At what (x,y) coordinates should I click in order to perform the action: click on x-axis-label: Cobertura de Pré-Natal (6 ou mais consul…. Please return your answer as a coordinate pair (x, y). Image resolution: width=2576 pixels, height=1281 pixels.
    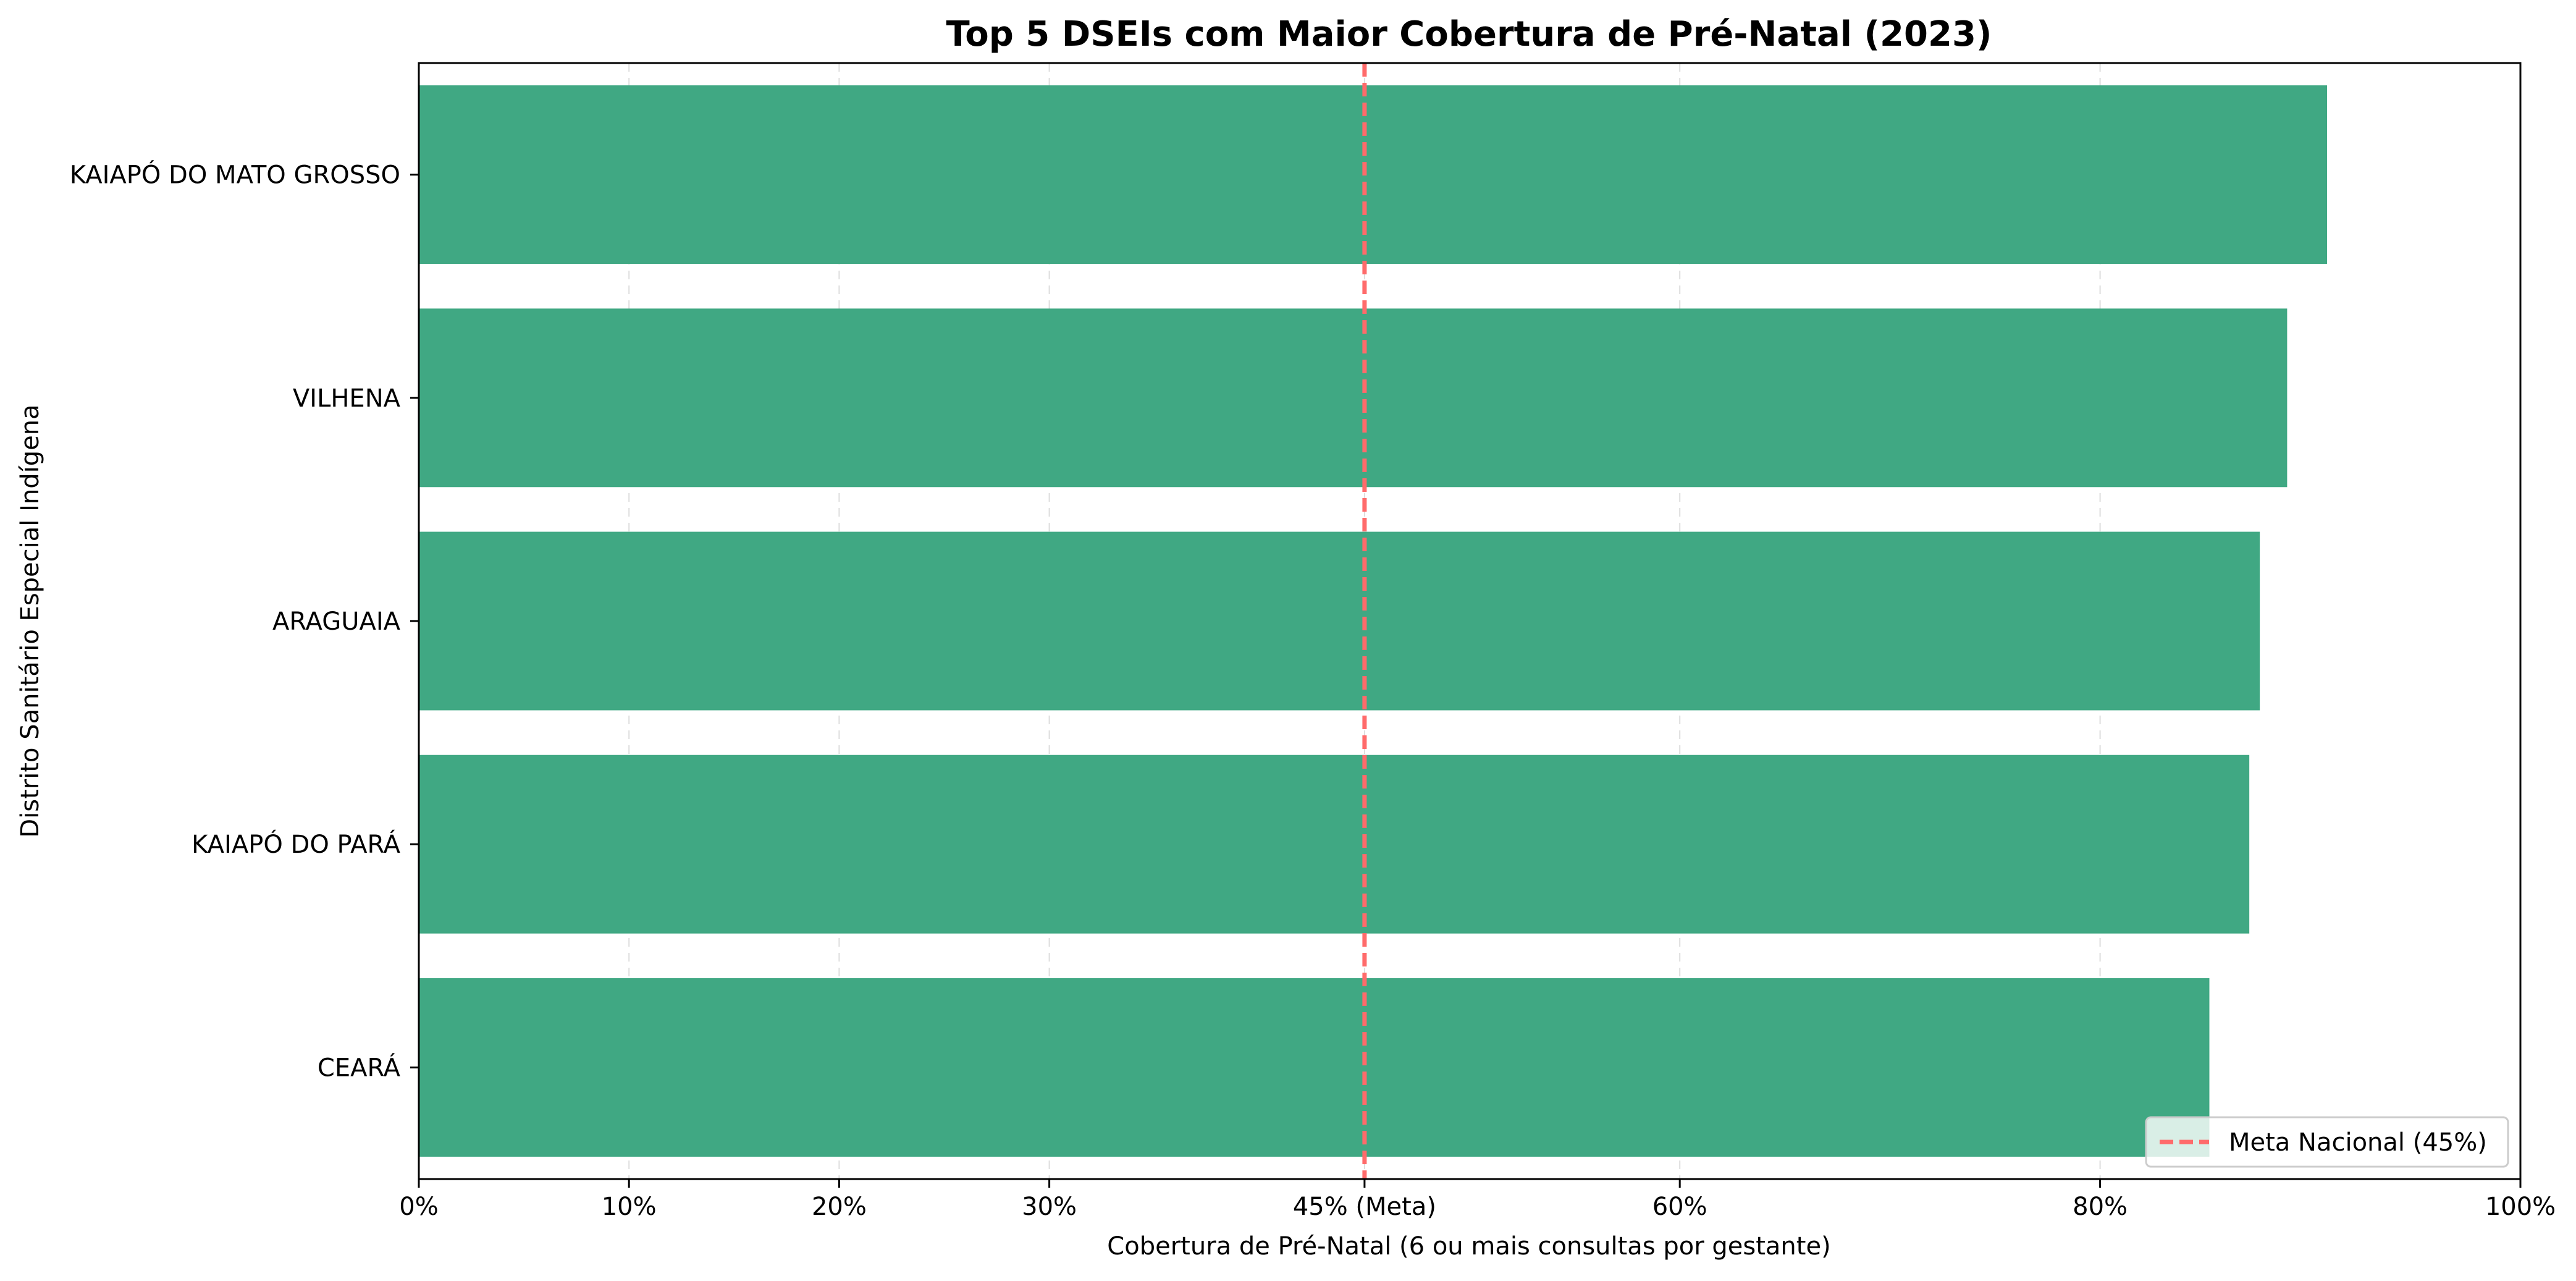
    Looking at the image, I should click on (1468, 1246).